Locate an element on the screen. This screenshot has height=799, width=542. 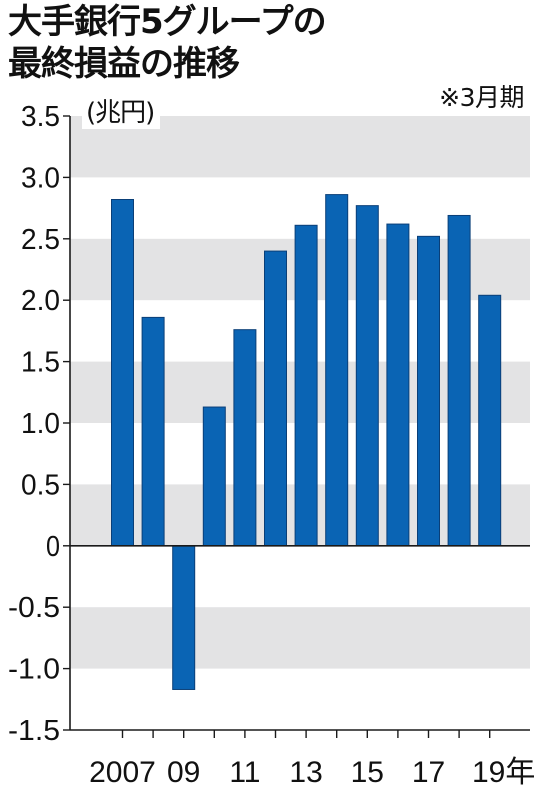
y-tick-label: 2.5 is located at coordinates (40, 240).